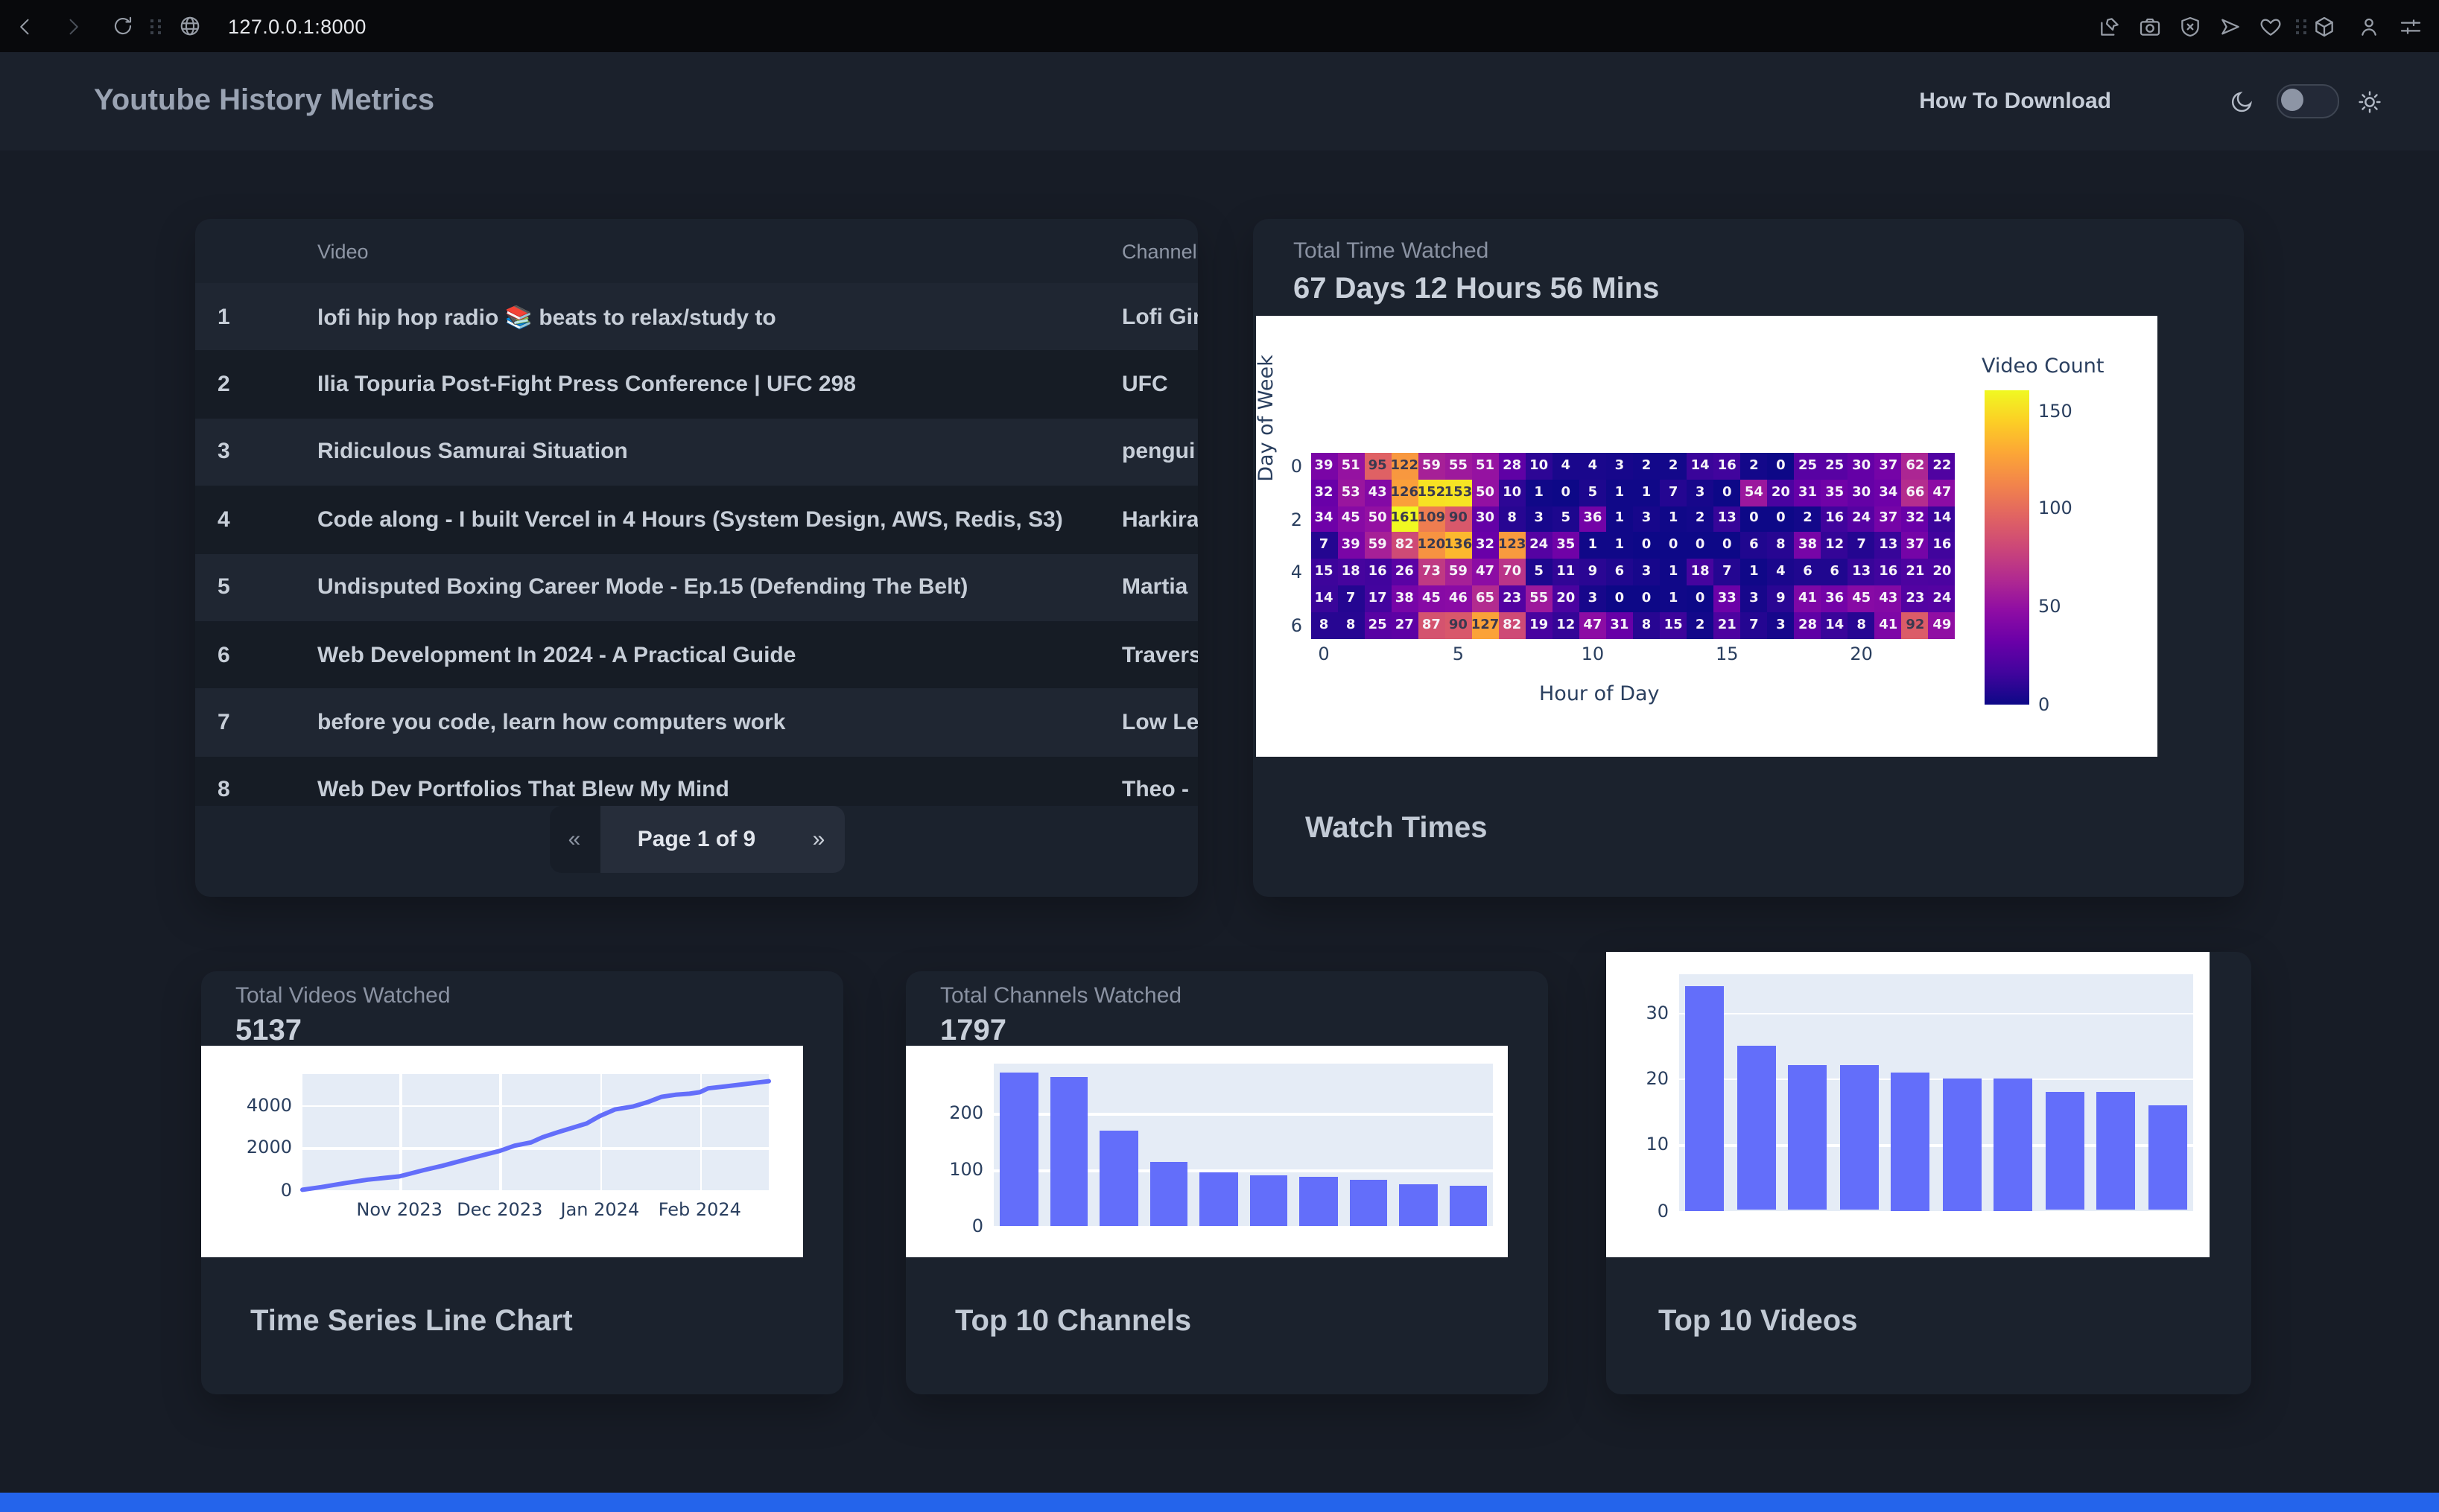 The image size is (2439, 1512). What do you see at coordinates (189, 26) in the screenshot?
I see `globe-icon` at bounding box center [189, 26].